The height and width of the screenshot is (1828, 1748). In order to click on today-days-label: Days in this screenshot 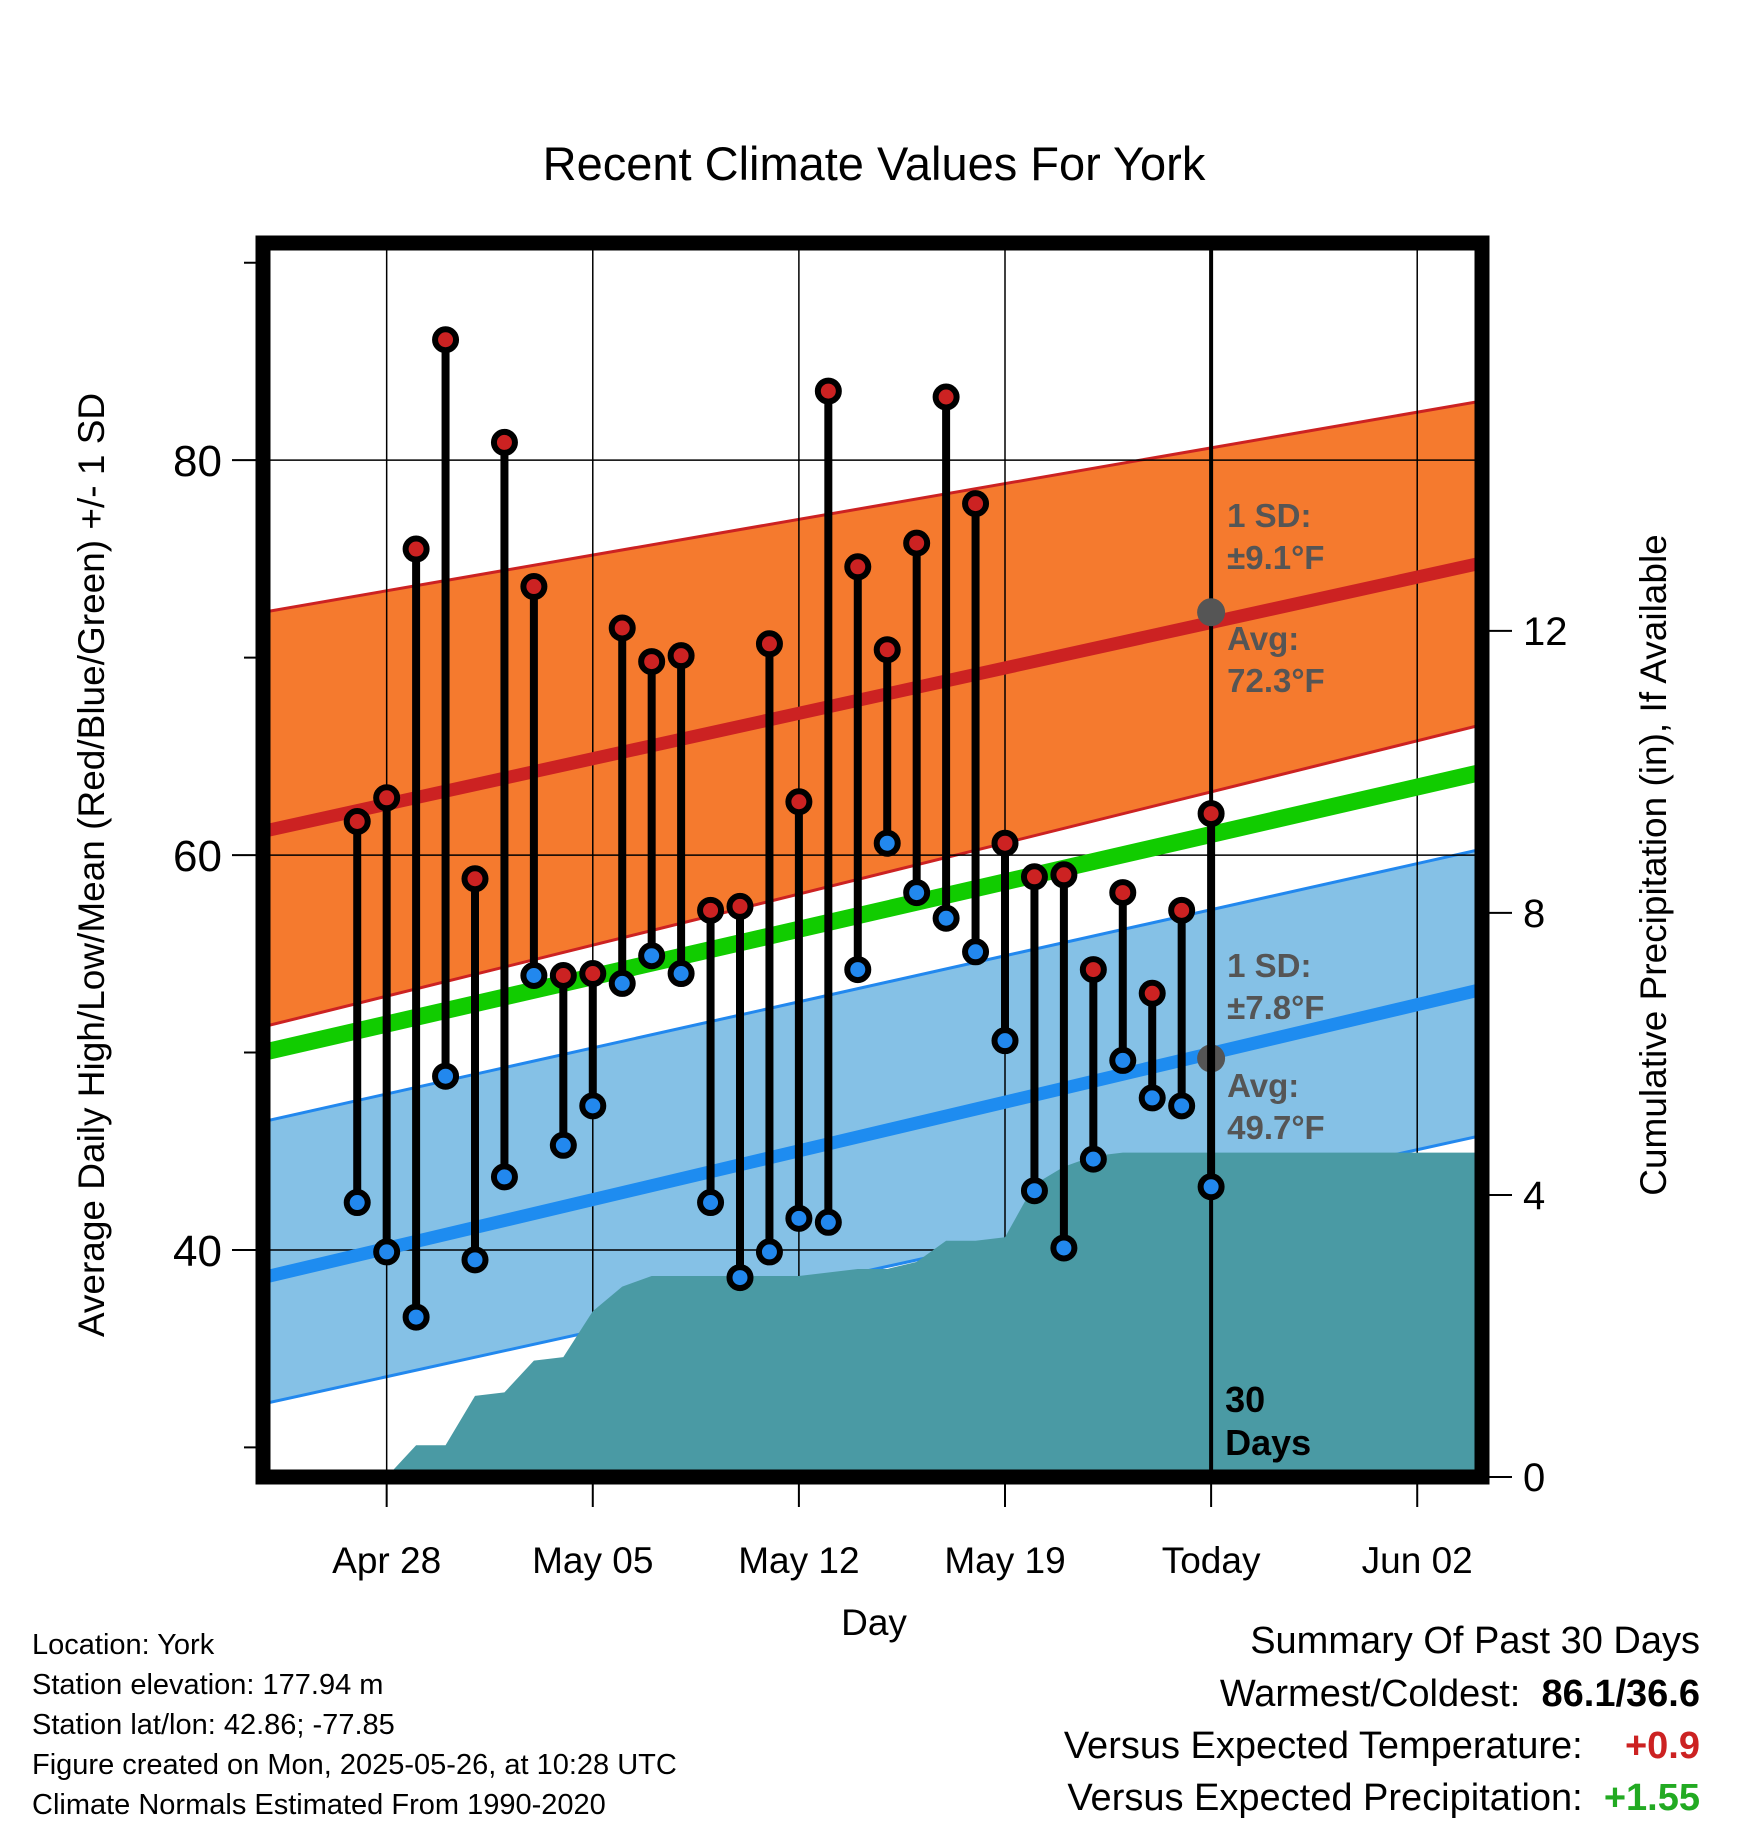, I will do `click(1268, 1442)`.